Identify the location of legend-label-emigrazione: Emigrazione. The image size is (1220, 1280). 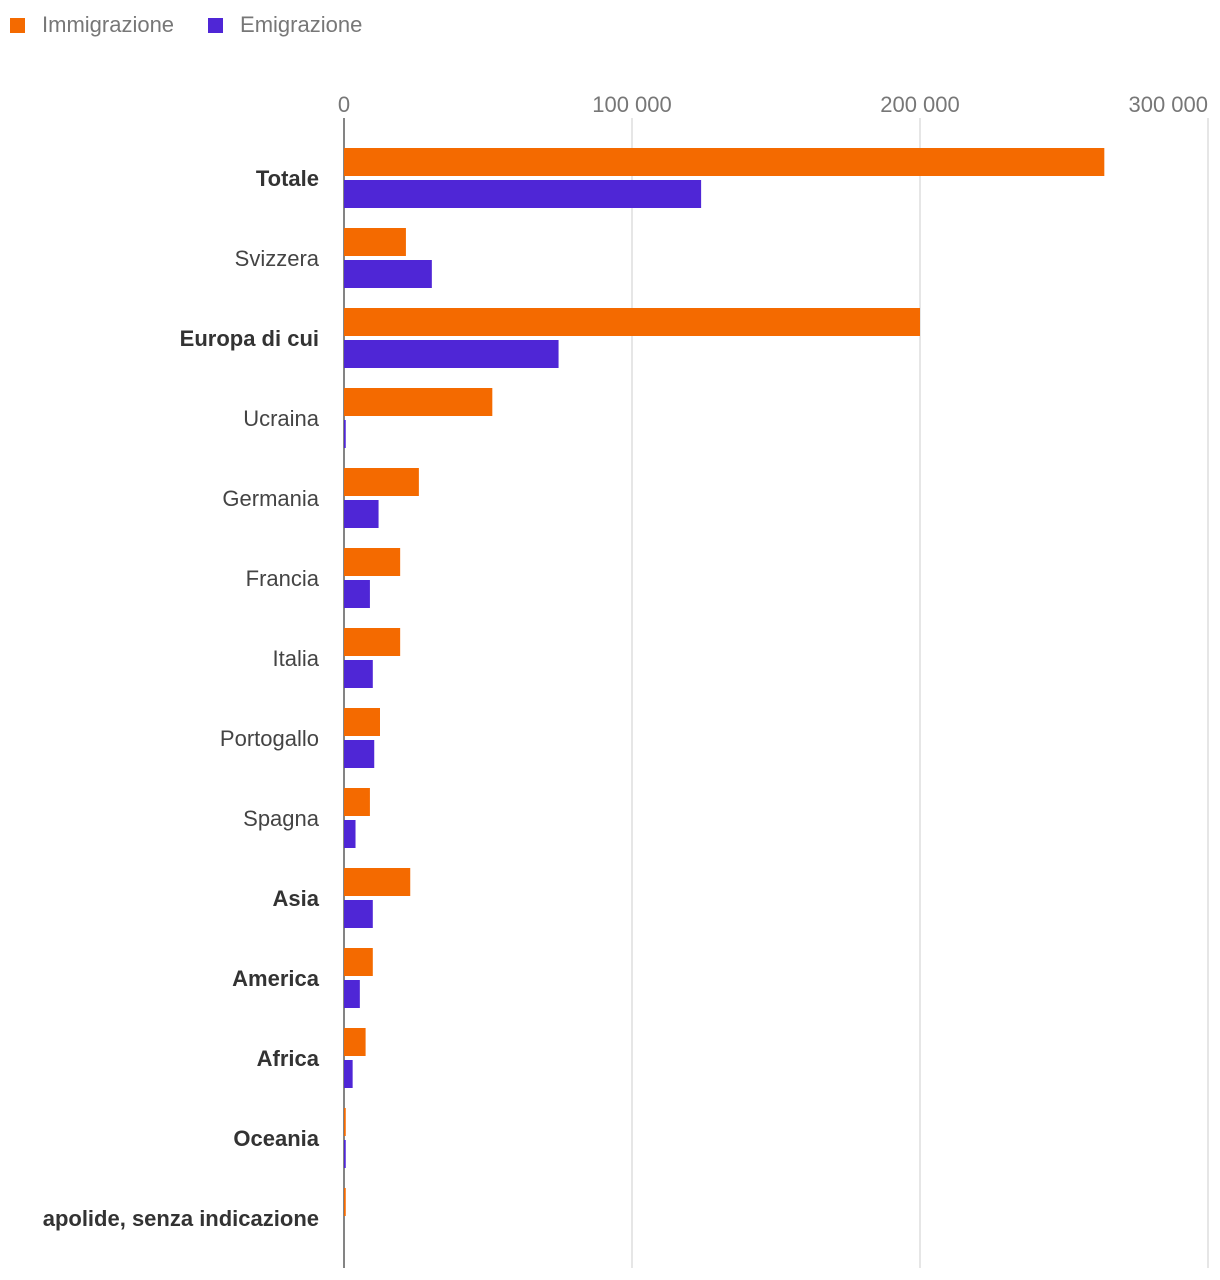
(301, 24).